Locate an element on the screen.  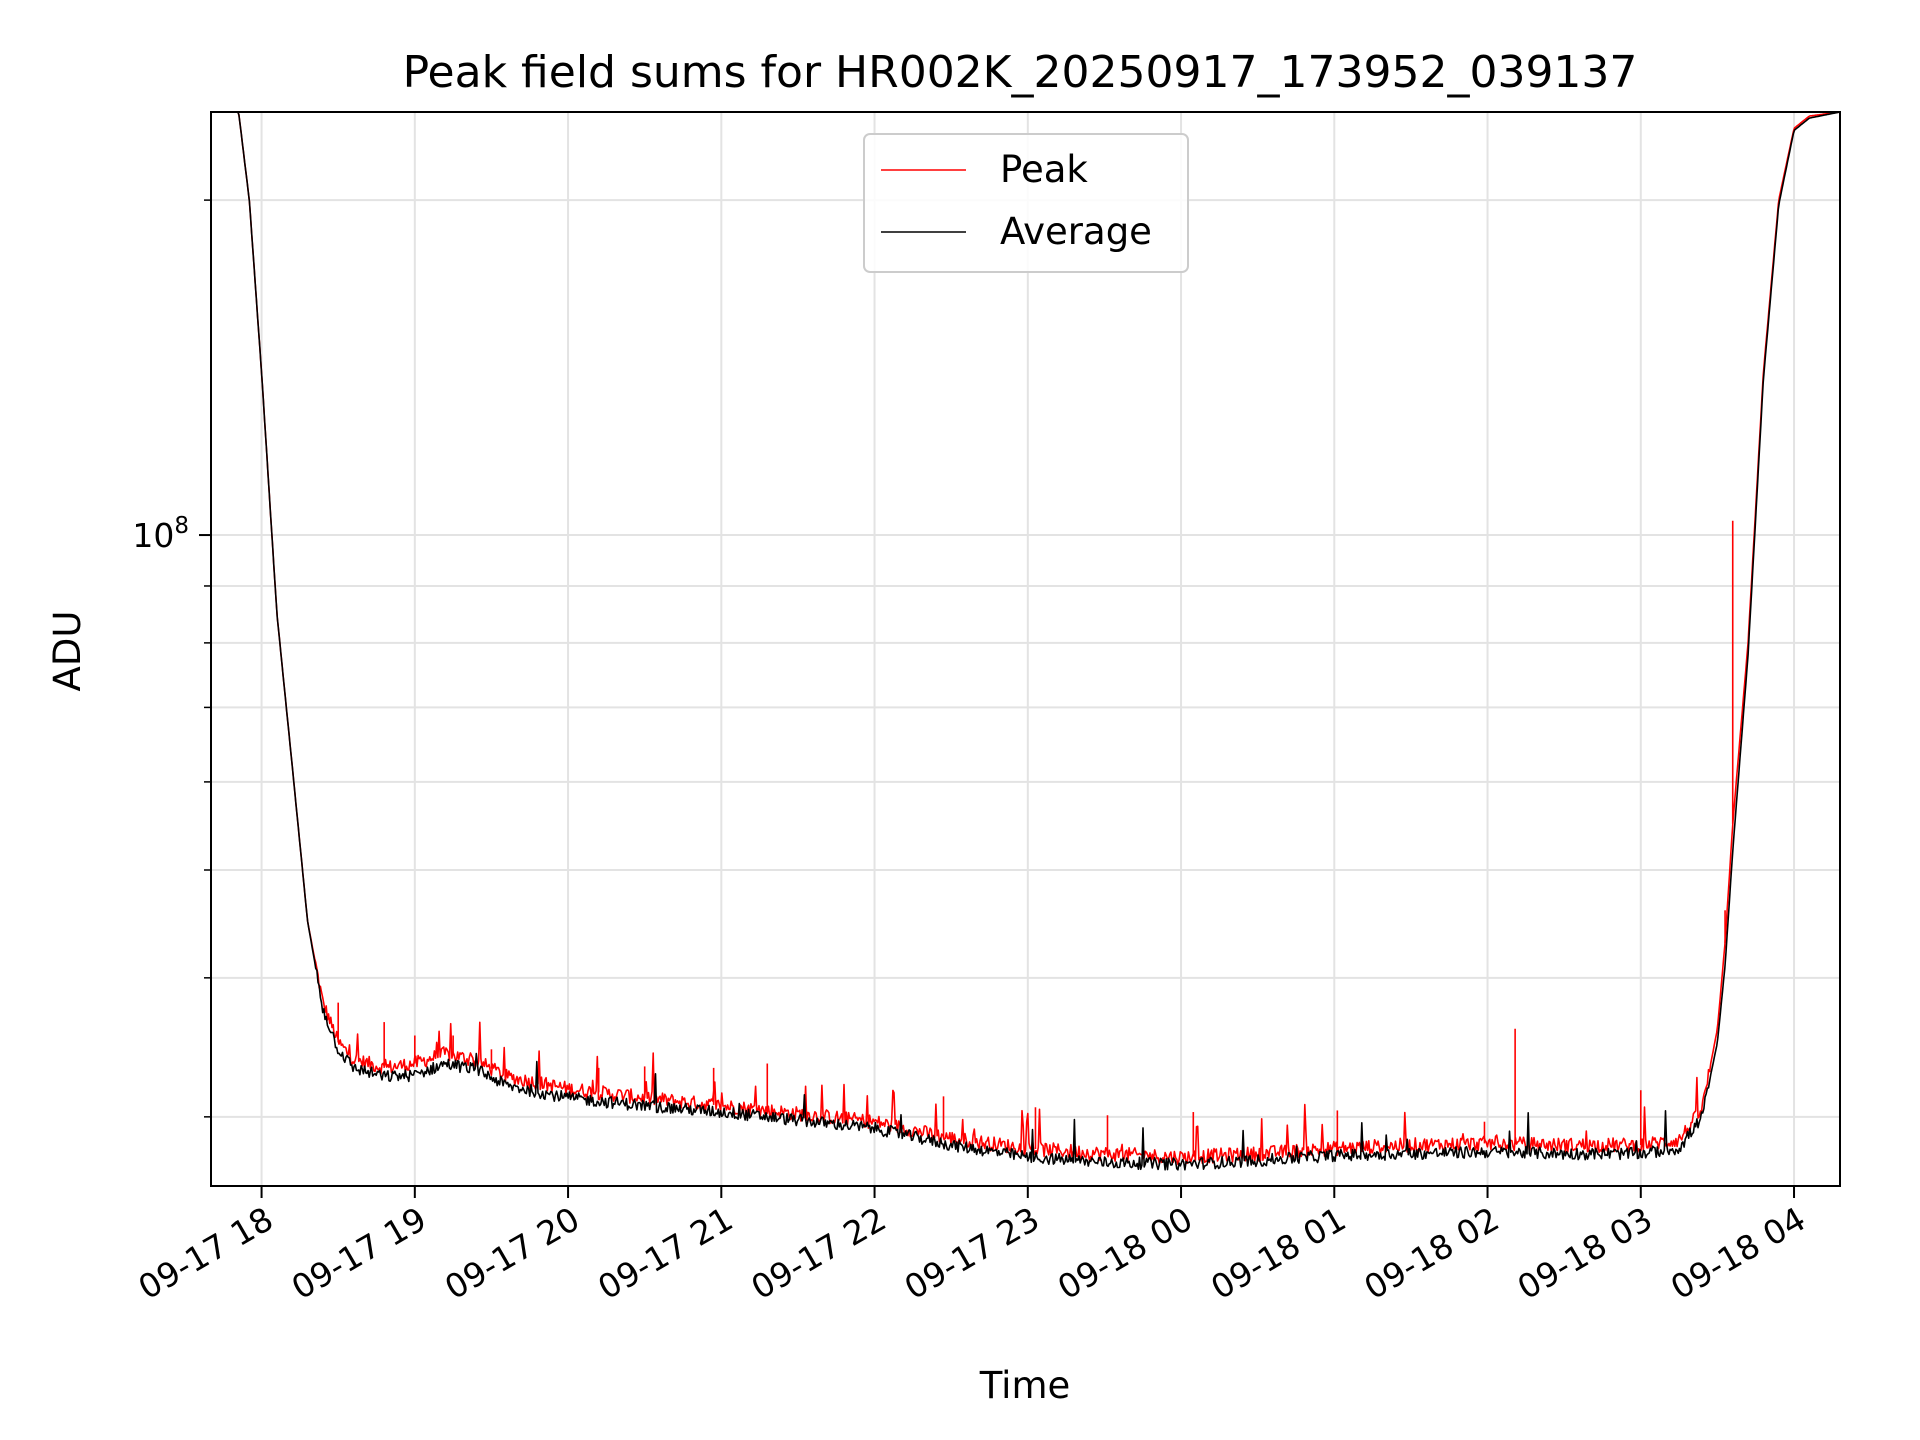
legend: Peak Average is located at coordinates (1026, 203).